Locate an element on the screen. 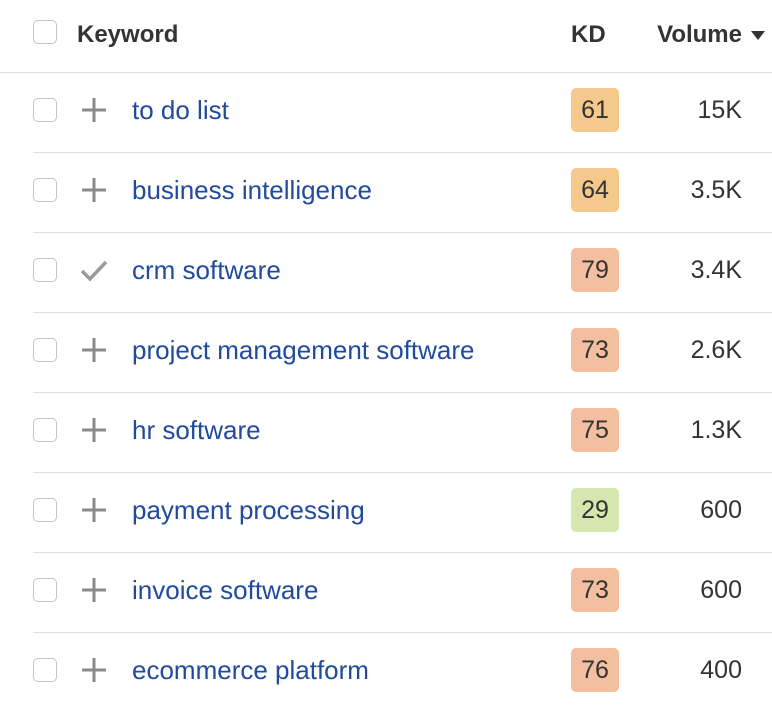 Image resolution: width=772 pixels, height=708 pixels. keyword-link: business intelligence is located at coordinates (252, 190).